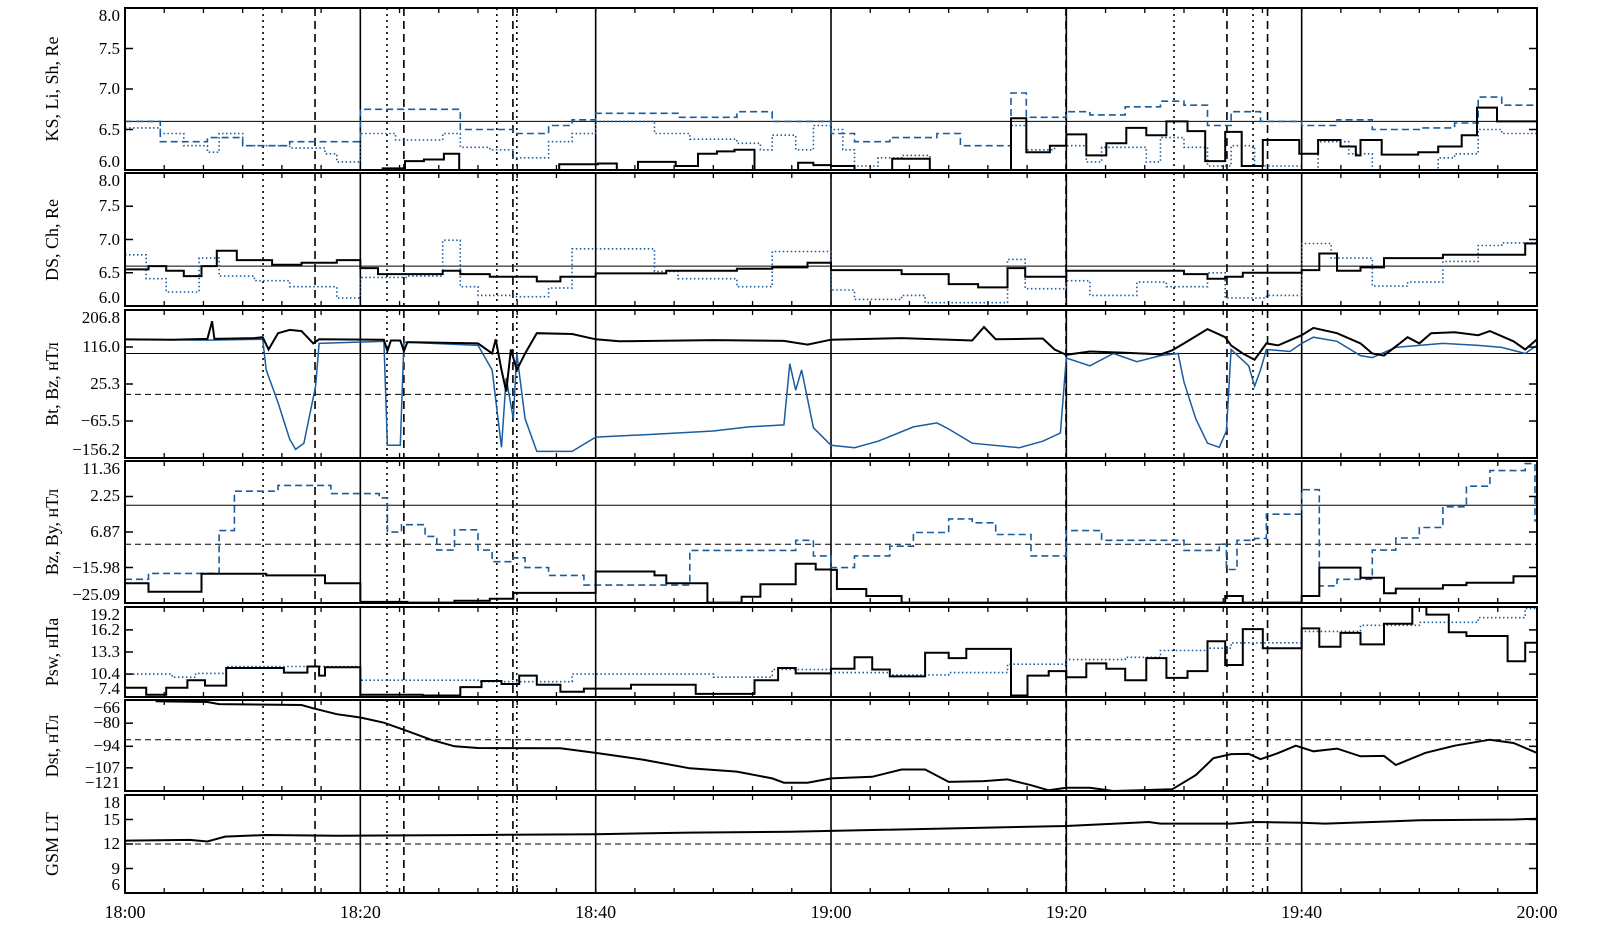  I want to click on y-tick-label: 6.87, so click(105, 532).